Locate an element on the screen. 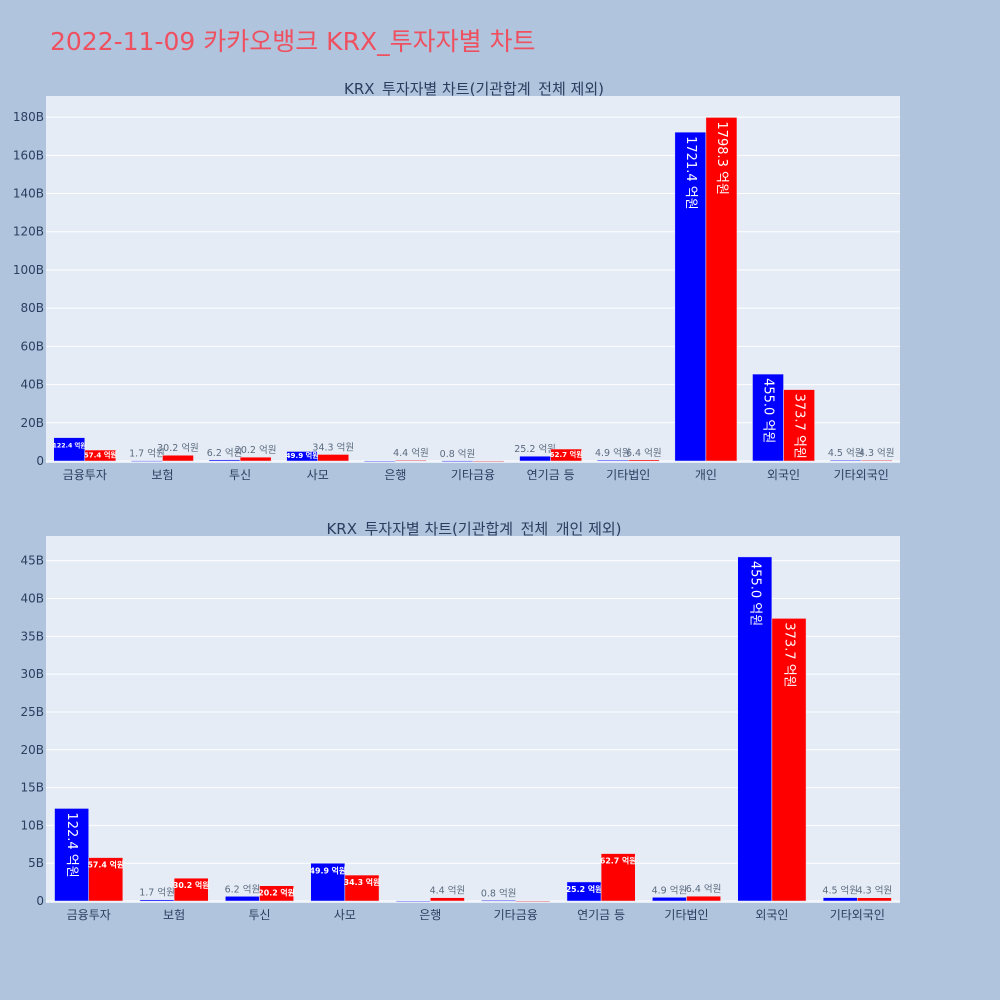 The width and height of the screenshot is (1000, 1000). page-title: 2022-11-09 카카오뱅크 KRX_투자자별 차트 is located at coordinates (293, 41).